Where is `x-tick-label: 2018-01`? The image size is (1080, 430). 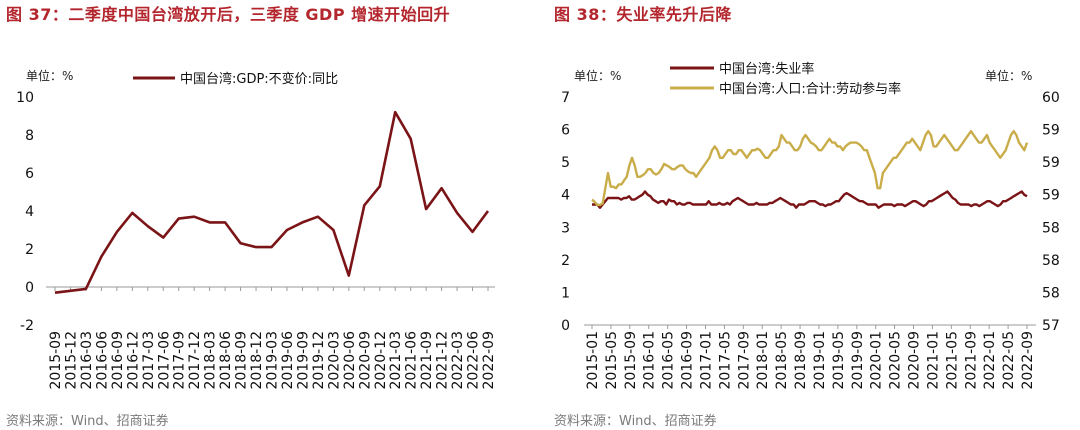 x-tick-label: 2018-01 is located at coordinates (763, 360).